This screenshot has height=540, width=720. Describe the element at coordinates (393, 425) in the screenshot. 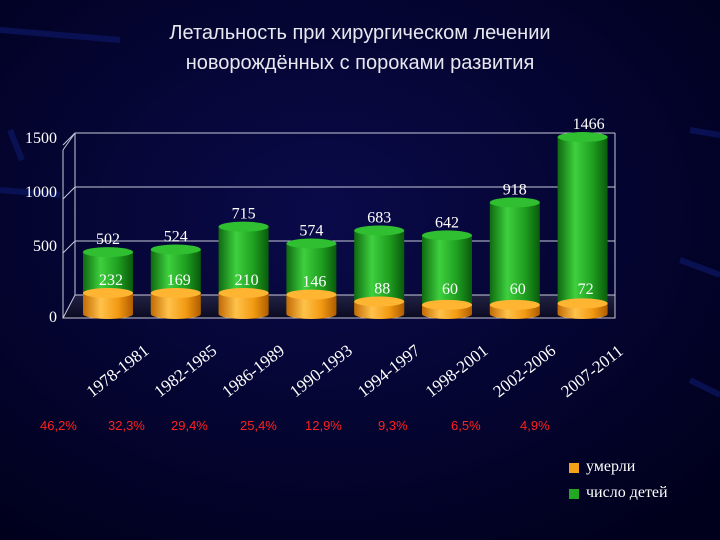

I see `mortality-percent: 9,3%` at that location.